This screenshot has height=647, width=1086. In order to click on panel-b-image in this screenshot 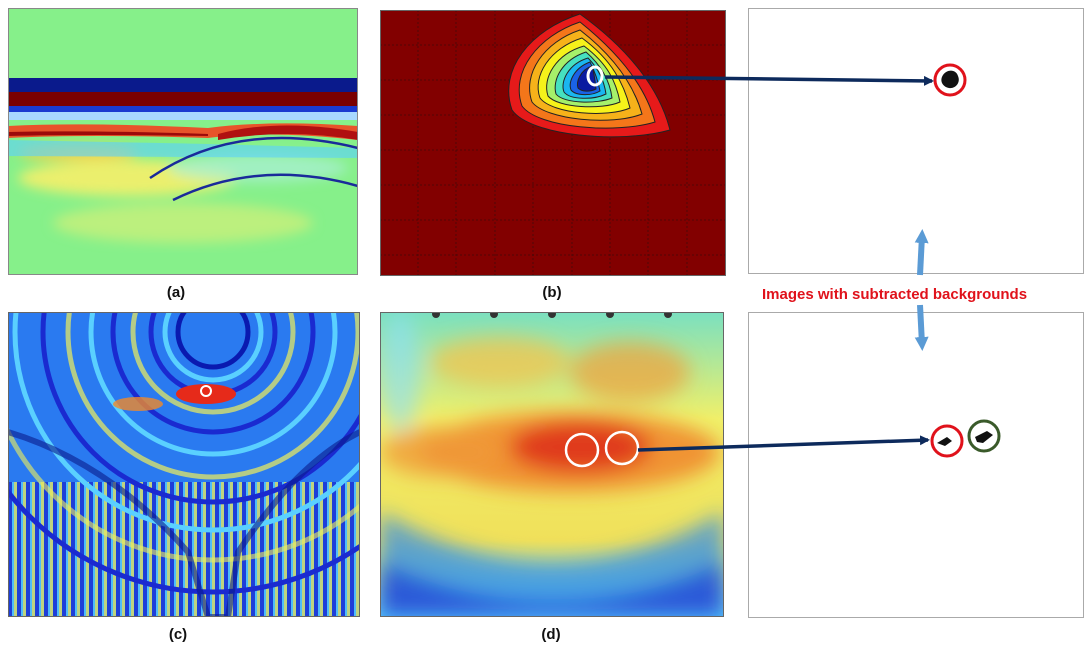, I will do `click(553, 143)`.